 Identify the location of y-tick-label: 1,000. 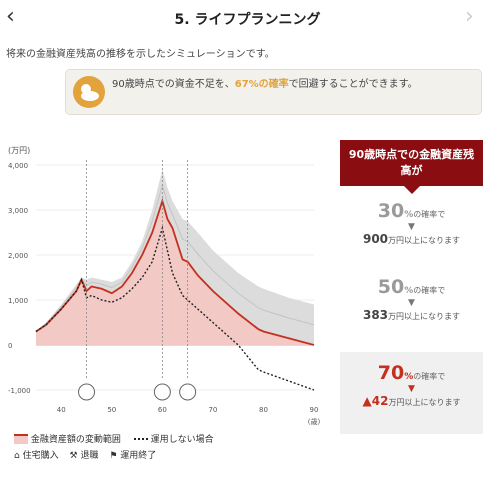
(18, 301).